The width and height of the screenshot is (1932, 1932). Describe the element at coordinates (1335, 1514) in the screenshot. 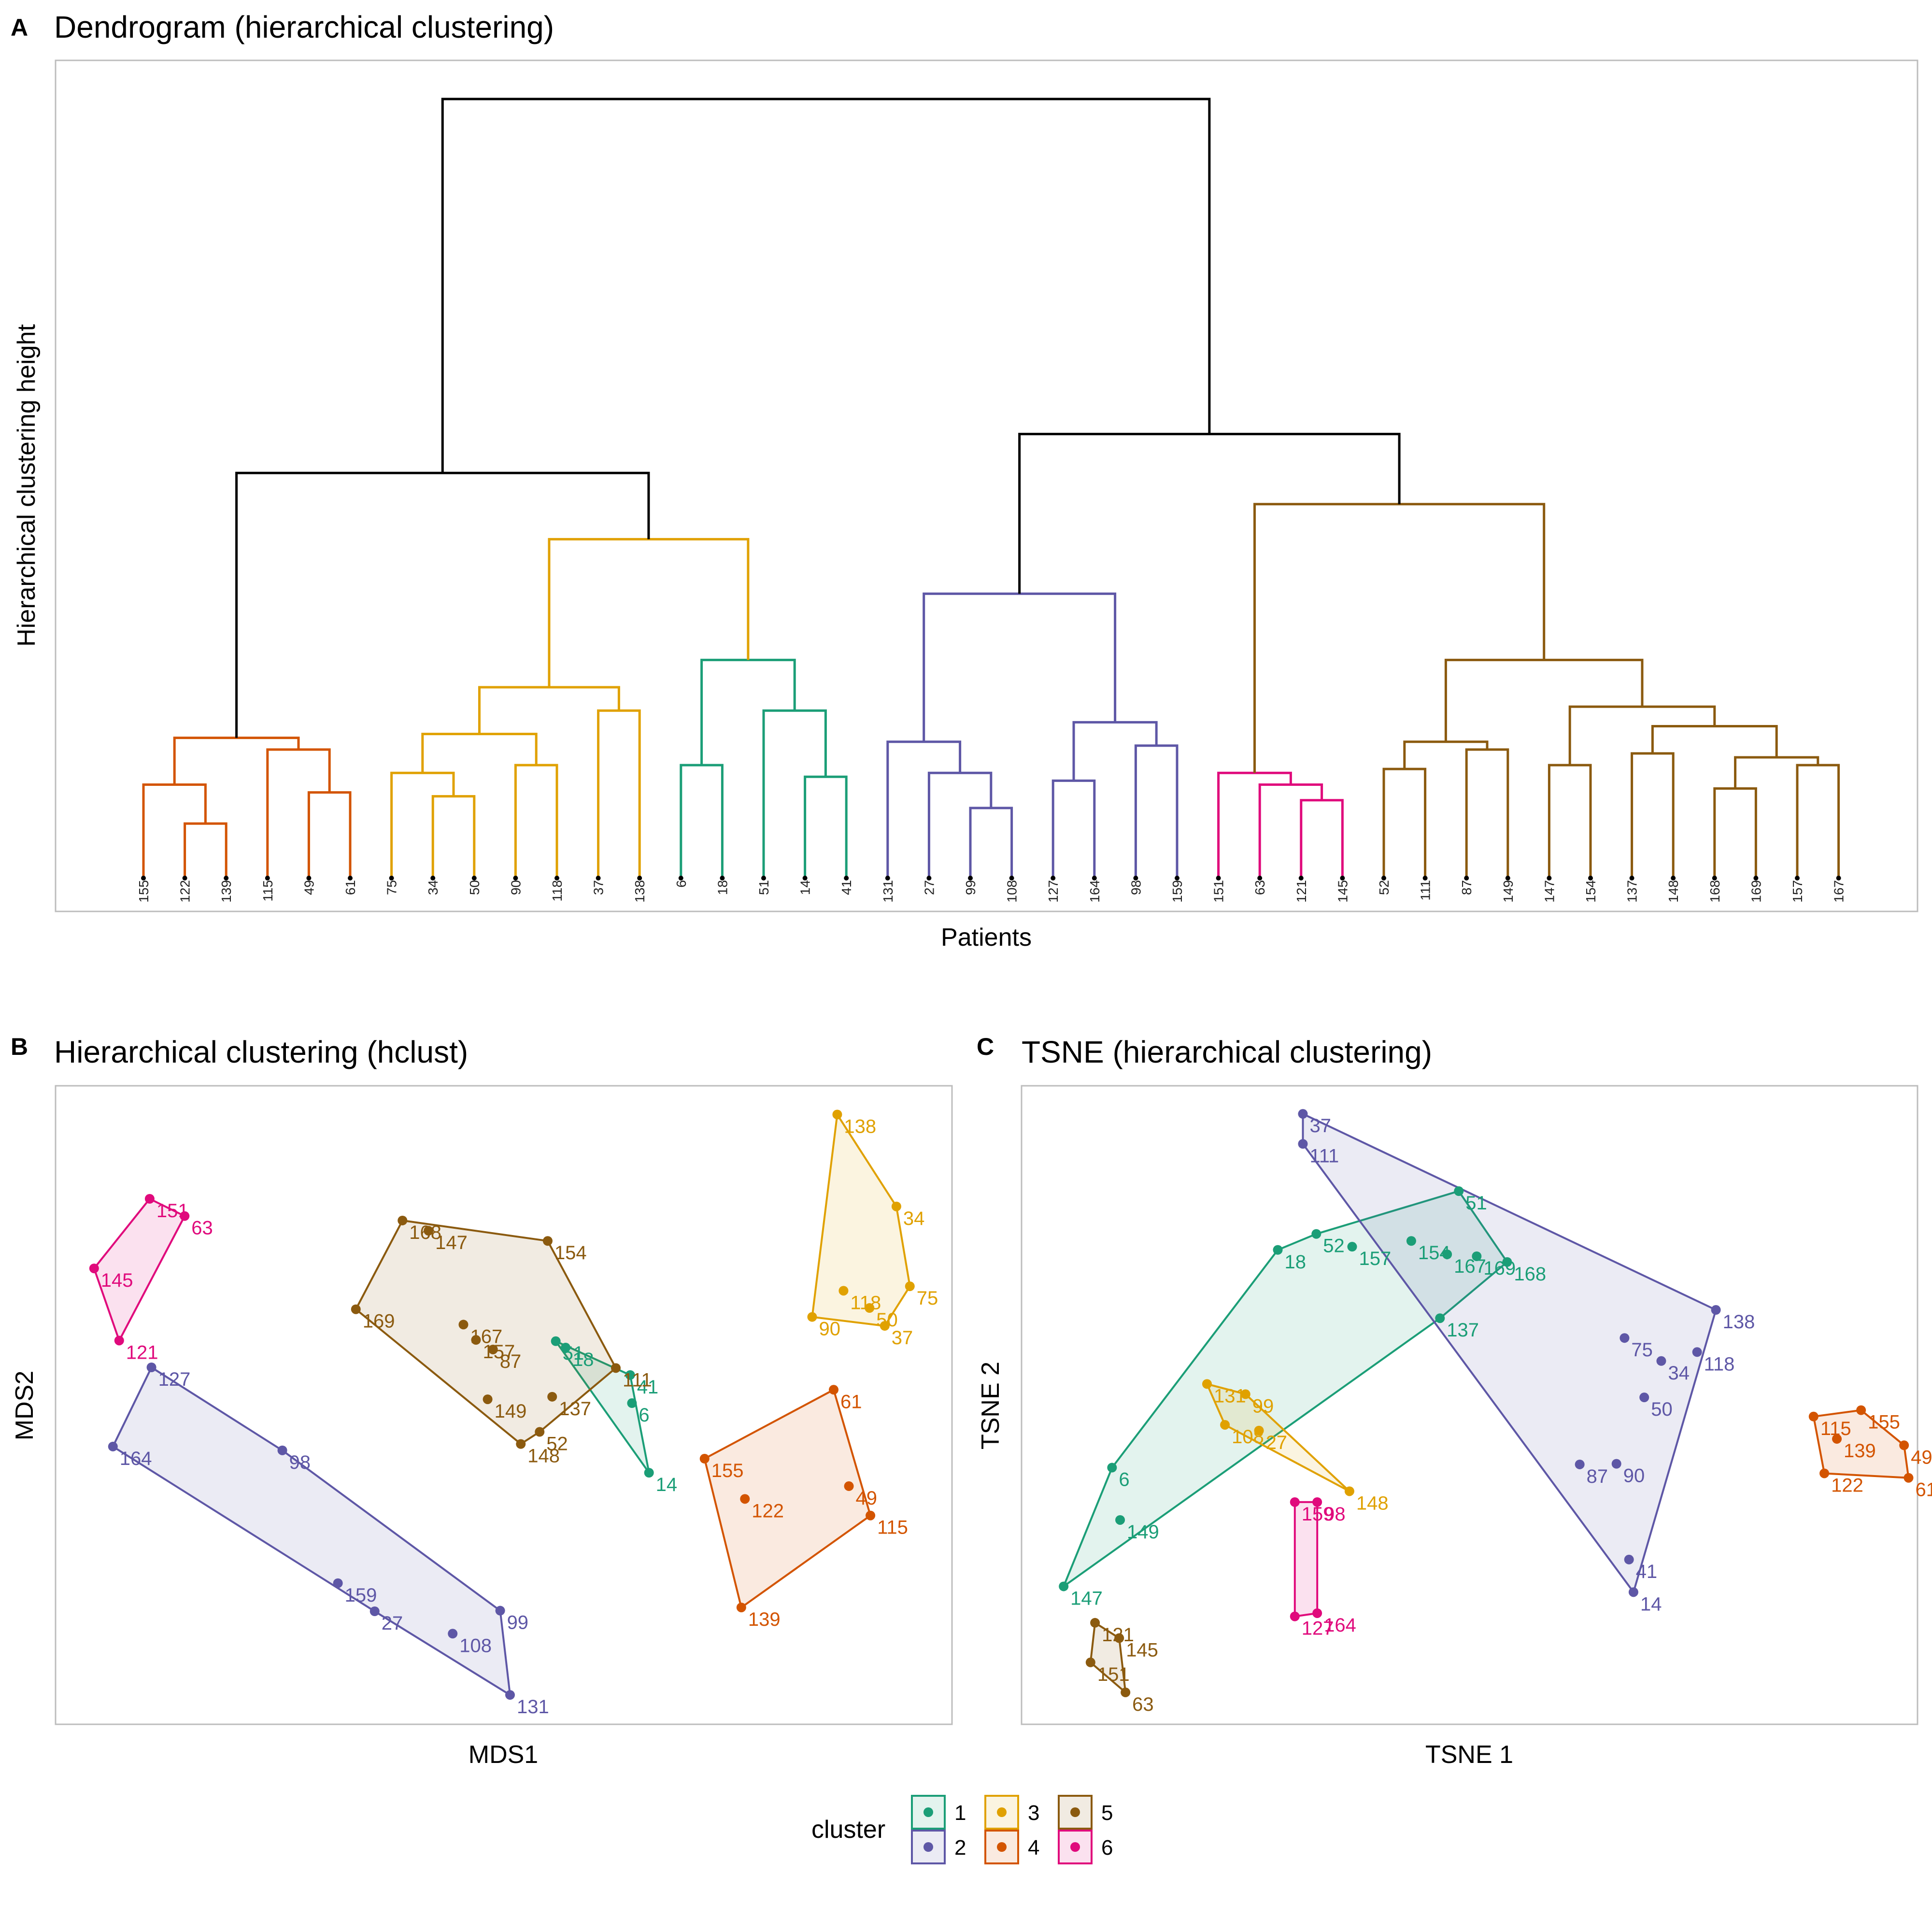

I see `panel-c-point-label: 98` at that location.